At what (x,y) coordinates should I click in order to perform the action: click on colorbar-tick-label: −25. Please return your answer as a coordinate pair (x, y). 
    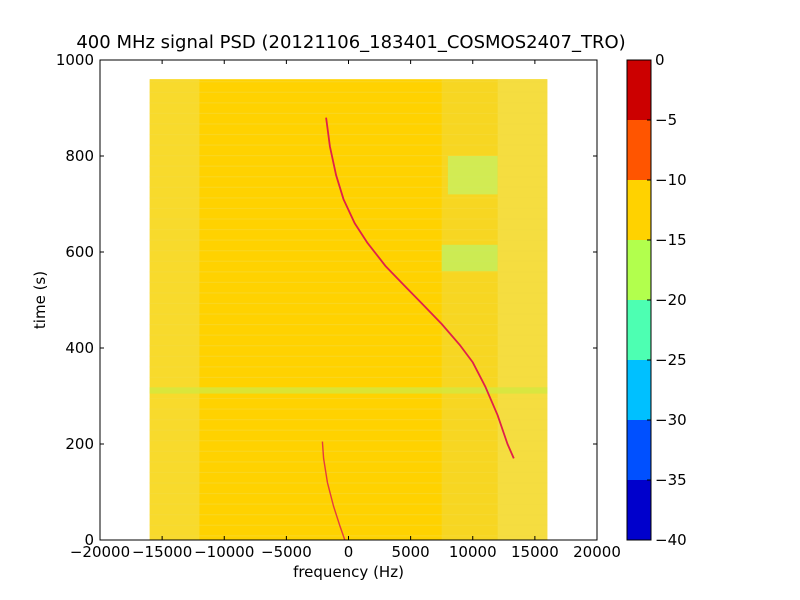
    Looking at the image, I should click on (671, 360).